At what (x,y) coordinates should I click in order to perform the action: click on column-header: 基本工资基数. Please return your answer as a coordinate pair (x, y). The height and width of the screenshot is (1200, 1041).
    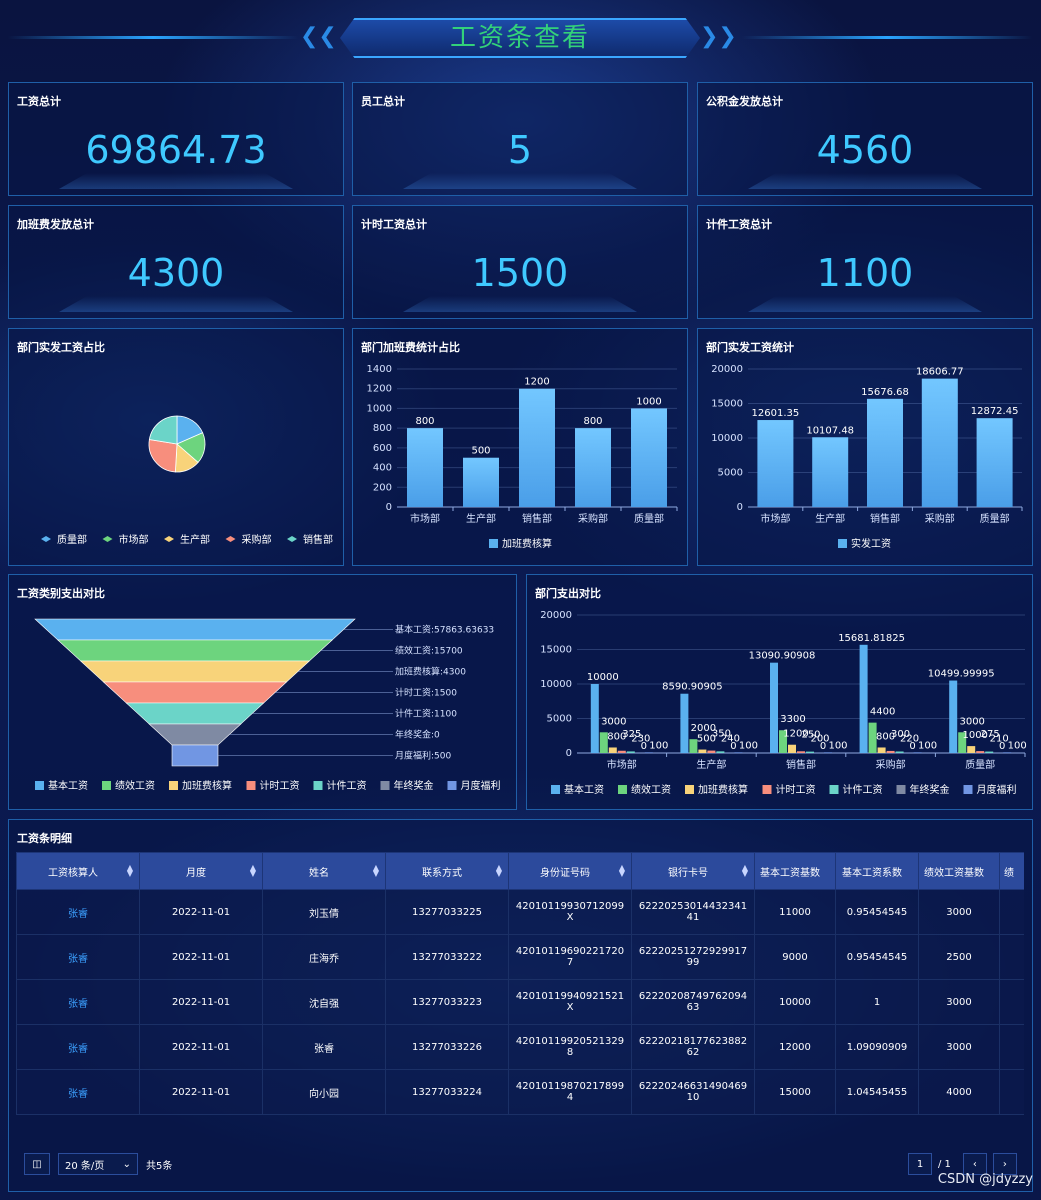
    Looking at the image, I should click on (795, 871).